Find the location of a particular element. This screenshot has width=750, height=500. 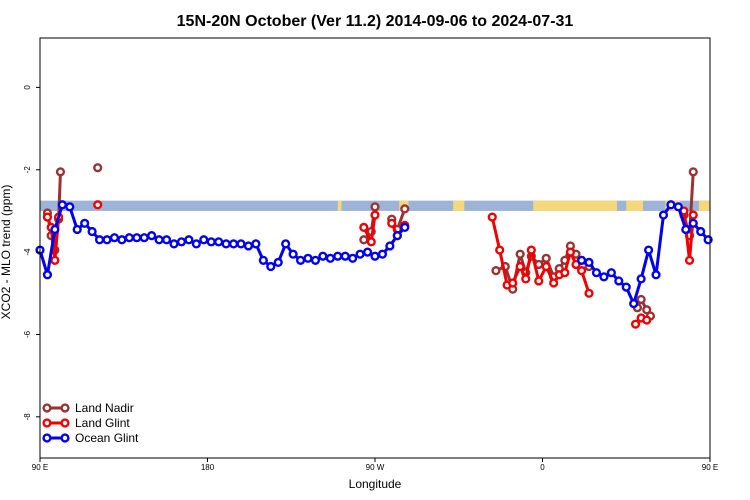

legend-item-ocean-glint: Ocean Glint is located at coordinates (90, 438).